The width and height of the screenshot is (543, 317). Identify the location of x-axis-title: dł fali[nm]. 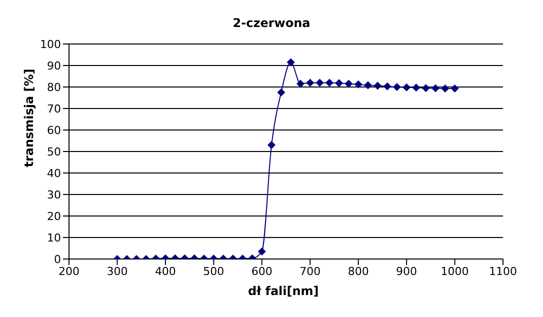
(283, 291).